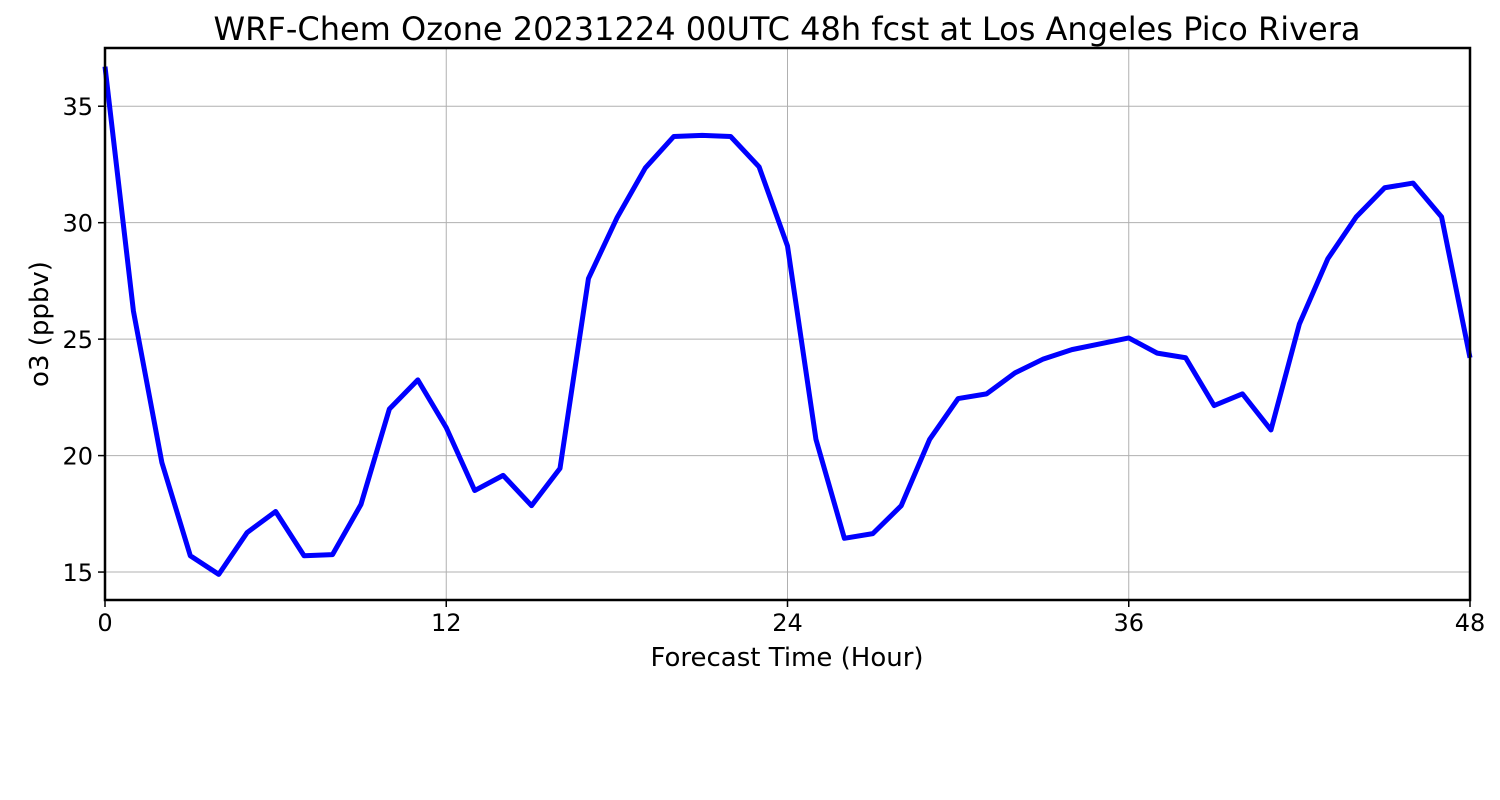  Describe the element at coordinates (77, 107) in the screenshot. I see `y-tick-label: 35` at that location.